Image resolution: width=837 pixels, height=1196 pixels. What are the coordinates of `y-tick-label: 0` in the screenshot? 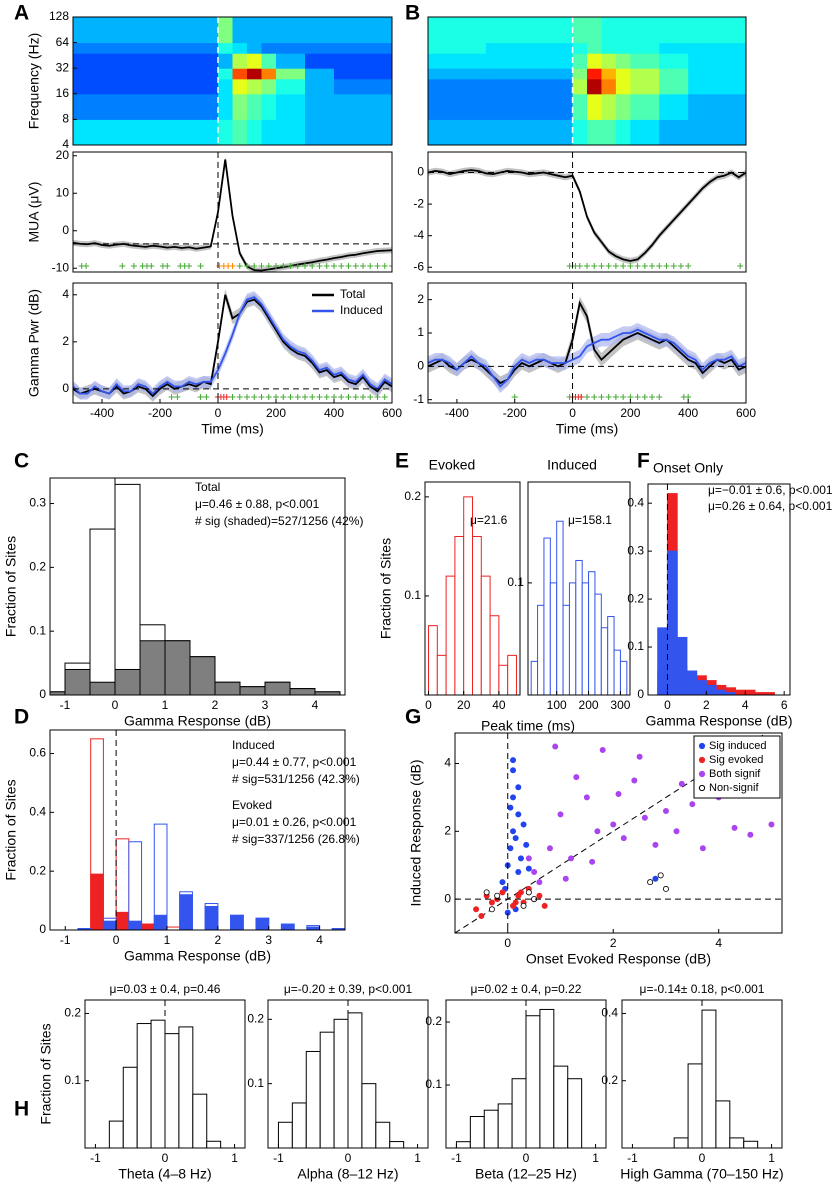 It's located at (65, 388).